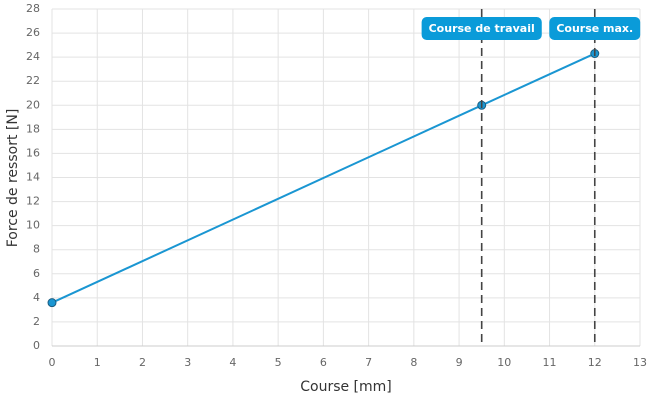 This screenshot has width=650, height=400. What do you see at coordinates (97, 362) in the screenshot?
I see `x-tick-label: 1` at bounding box center [97, 362].